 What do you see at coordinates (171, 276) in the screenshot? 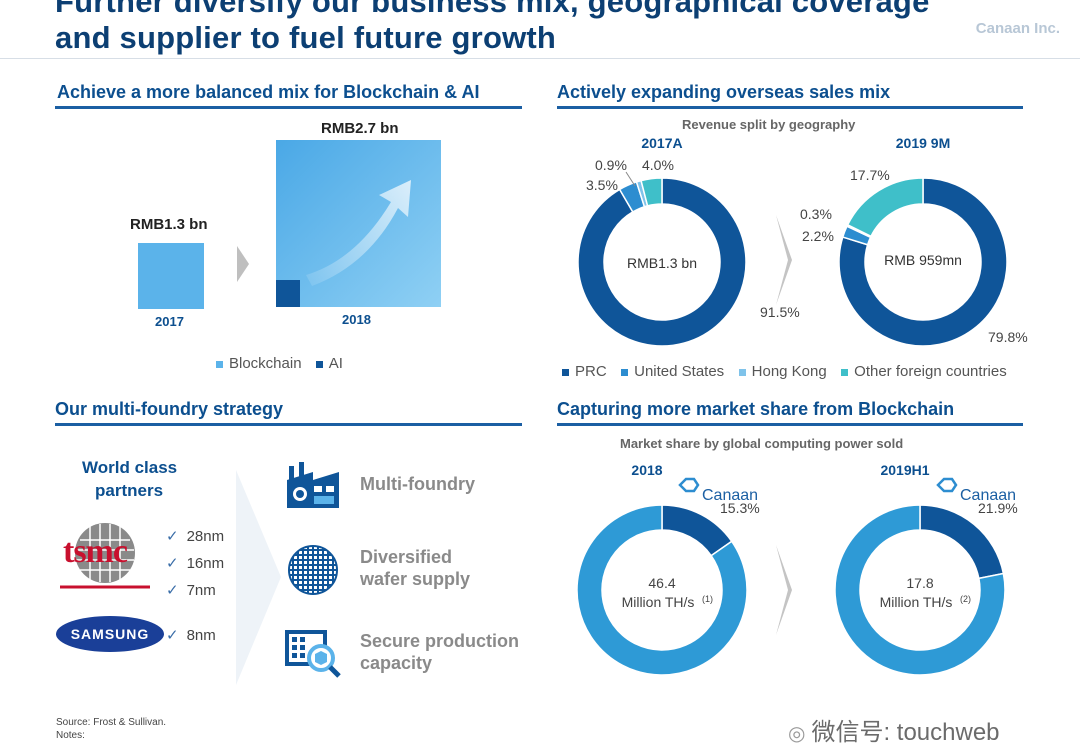
I see `bar-2017-blockchain` at bounding box center [171, 276].